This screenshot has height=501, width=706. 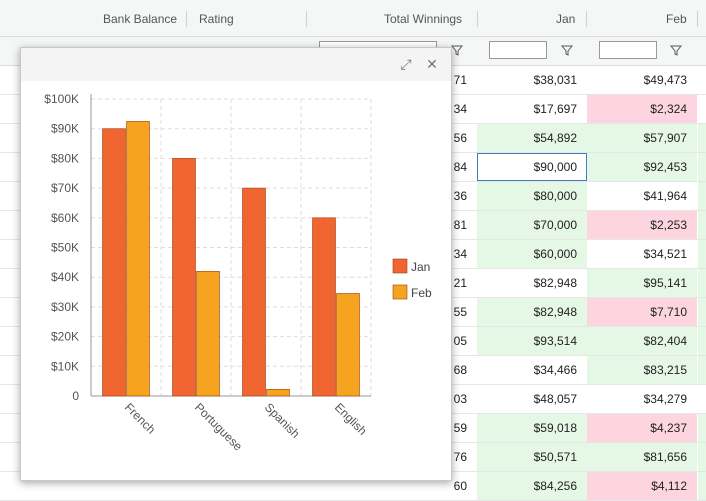 What do you see at coordinates (65, 158) in the screenshot?
I see `y-tick-label: $80K` at bounding box center [65, 158].